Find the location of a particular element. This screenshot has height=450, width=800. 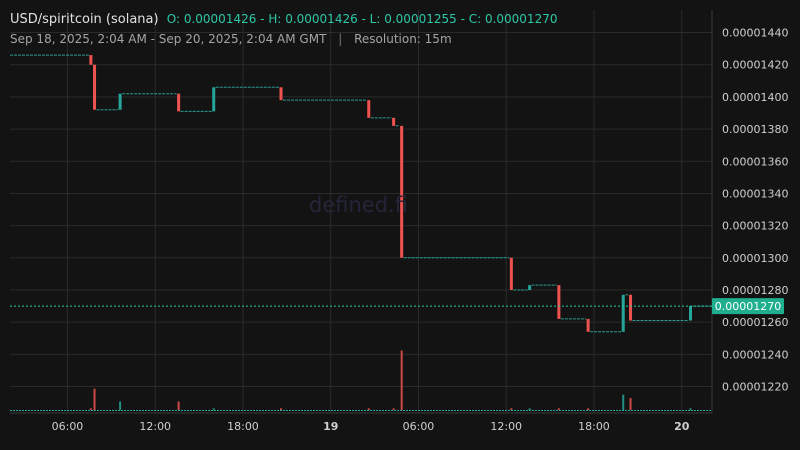

resolution-label: Resolution: 15m is located at coordinates (403, 39).